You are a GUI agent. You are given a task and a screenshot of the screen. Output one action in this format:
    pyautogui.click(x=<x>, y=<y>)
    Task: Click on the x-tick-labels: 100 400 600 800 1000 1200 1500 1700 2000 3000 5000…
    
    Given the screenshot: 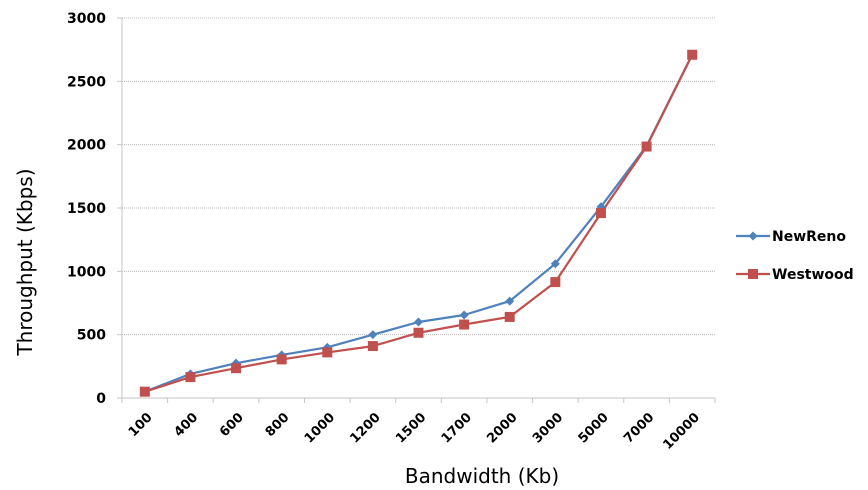 What is the action you would take?
    pyautogui.click(x=414, y=431)
    